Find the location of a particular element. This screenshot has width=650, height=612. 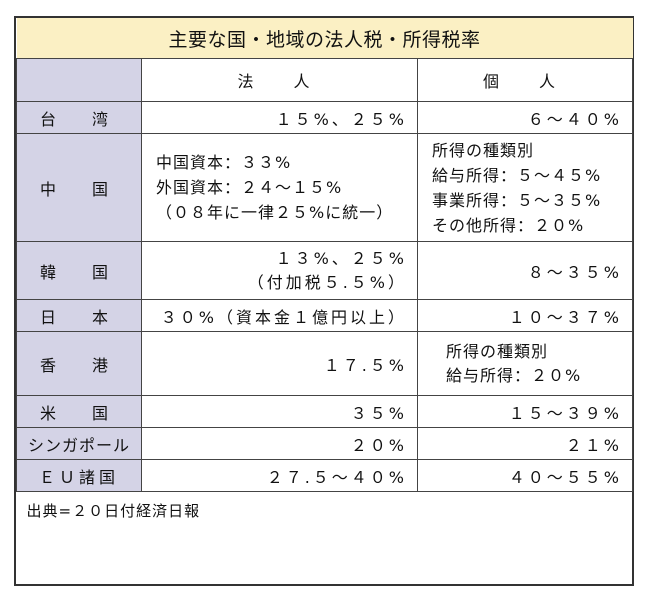

table-row: 米 国 ３５% １５～３９% is located at coordinates (324, 411).